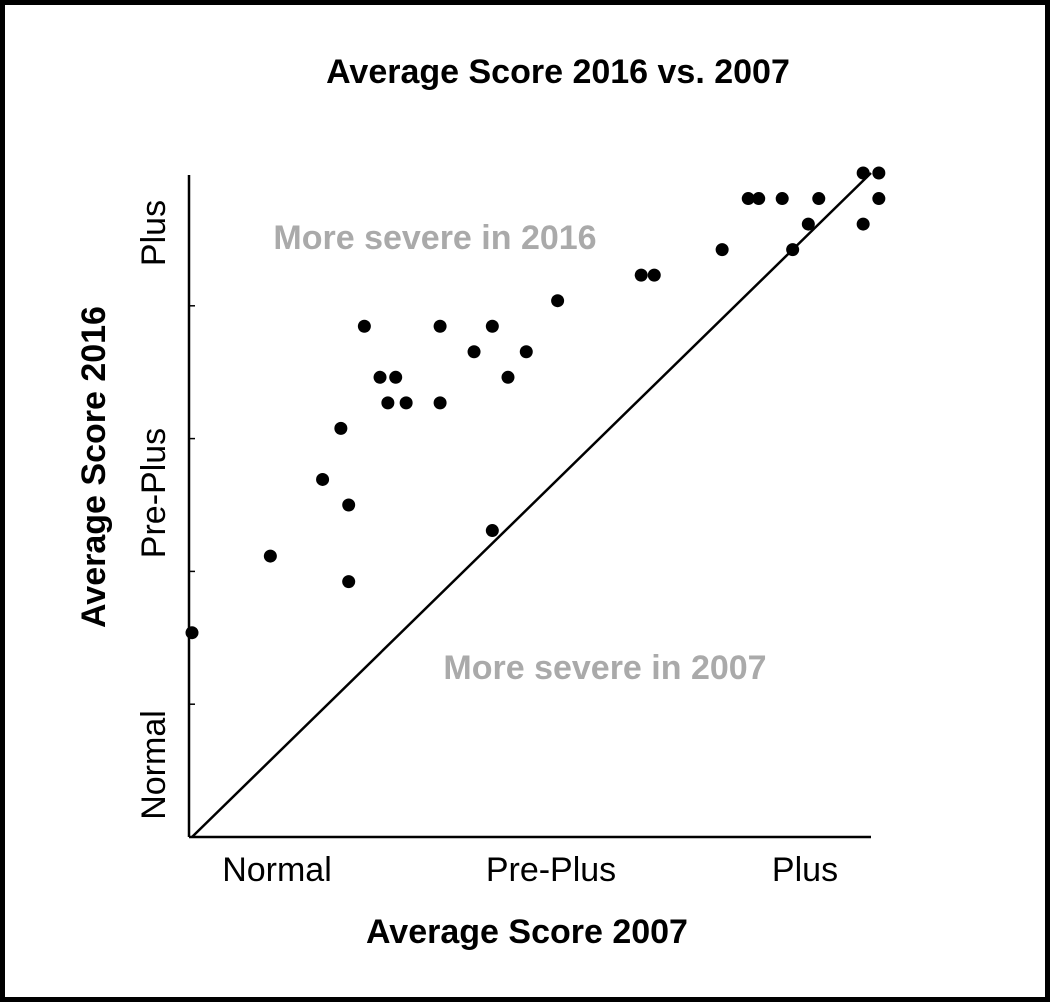 This screenshot has width=1050, height=1007. Describe the element at coordinates (434, 238) in the screenshot. I see `annotation-more-severe-2016: More severe in 2016` at that location.